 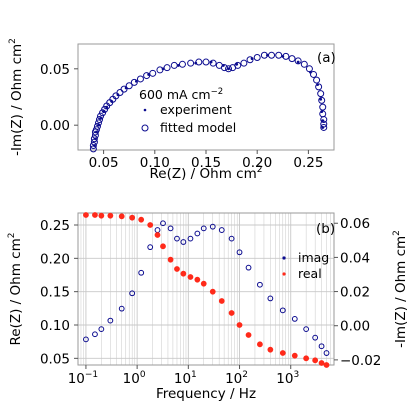 I want to click on panel-a-y-axis-label: -Im(Z) / Ohm cm2, so click(x=16, y=97).